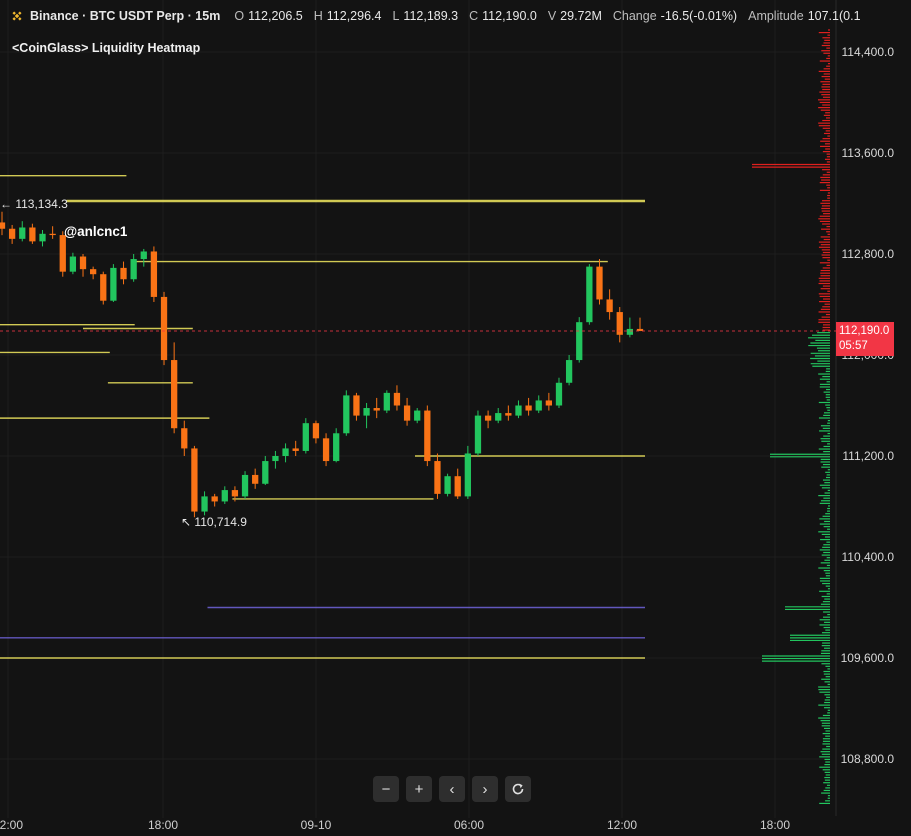 This screenshot has height=836, width=911. What do you see at coordinates (868, 557) in the screenshot?
I see `y-tick-label: 110,400.0` at bounding box center [868, 557].